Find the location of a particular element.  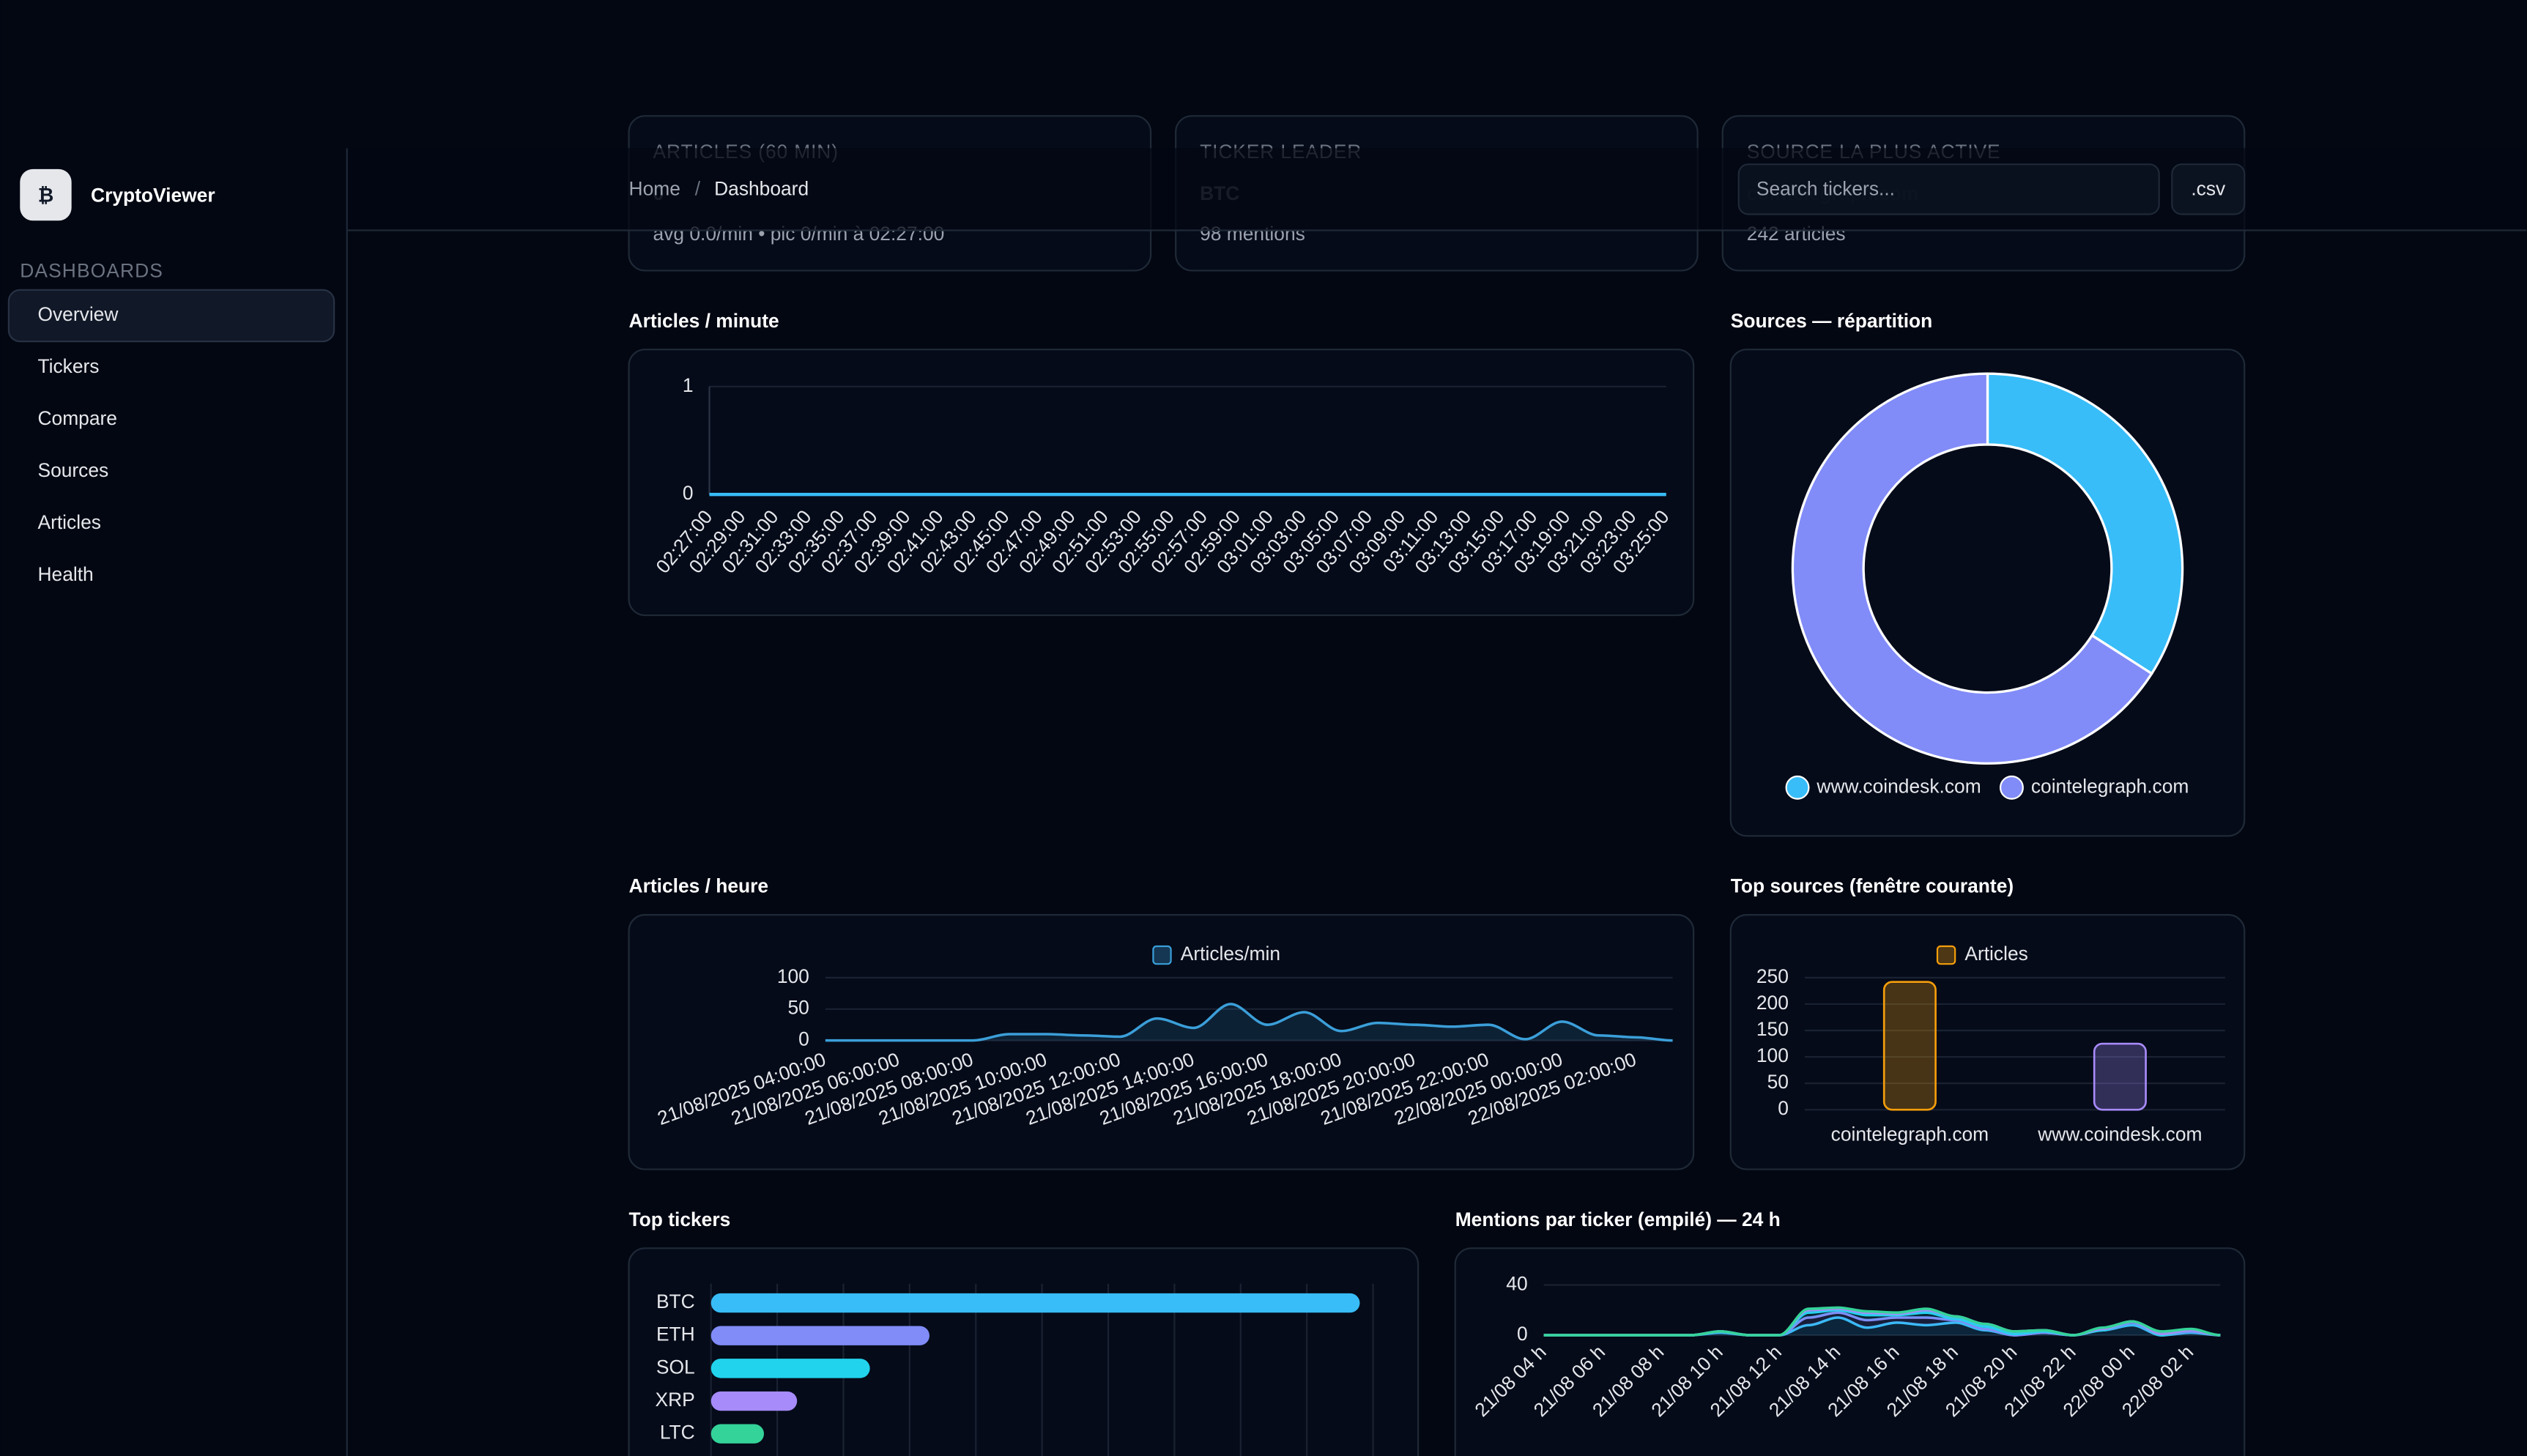

nav-item: Tickers is located at coordinates (68, 366).